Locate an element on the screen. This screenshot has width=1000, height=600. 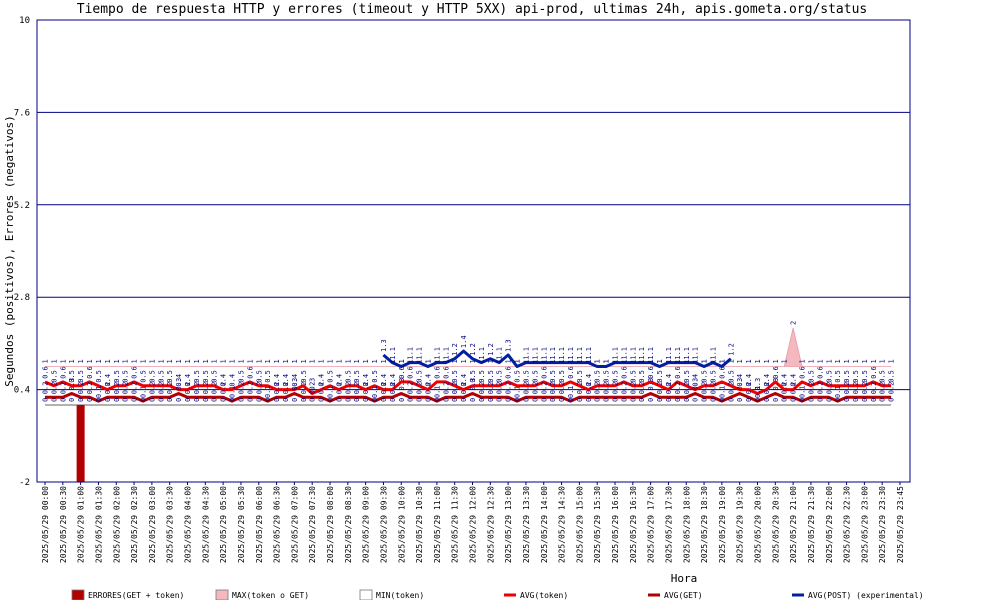
x-axis-label: Hora is located at coordinates (684, 578).